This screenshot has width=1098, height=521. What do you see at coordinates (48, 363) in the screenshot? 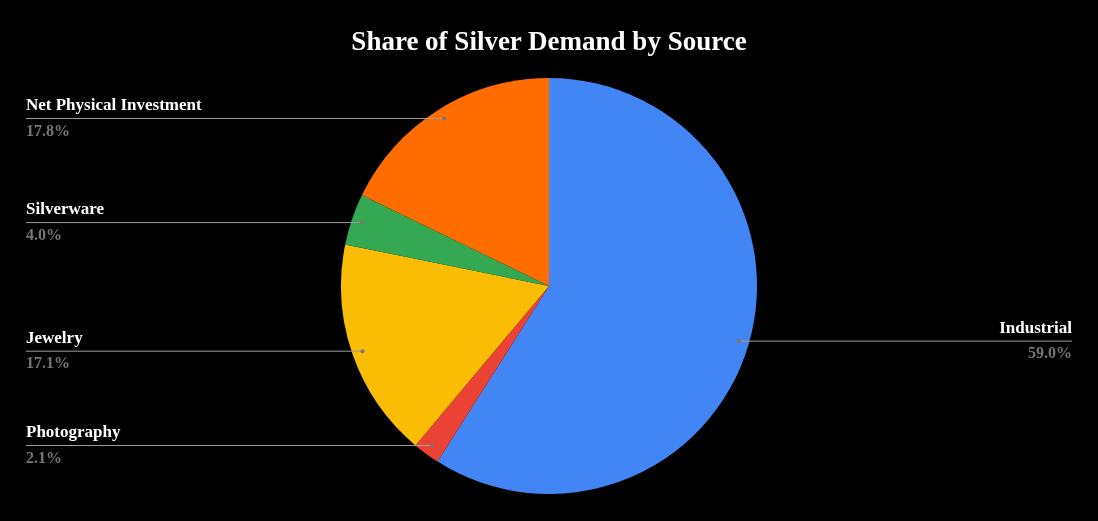
I see `data-label: 17.1%` at bounding box center [48, 363].